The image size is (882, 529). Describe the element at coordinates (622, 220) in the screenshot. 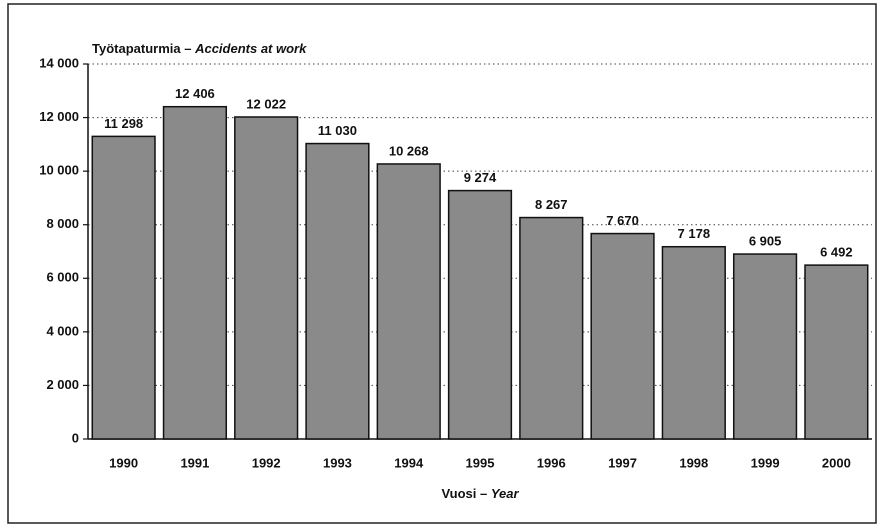

I see `value-label: 7 670` at that location.